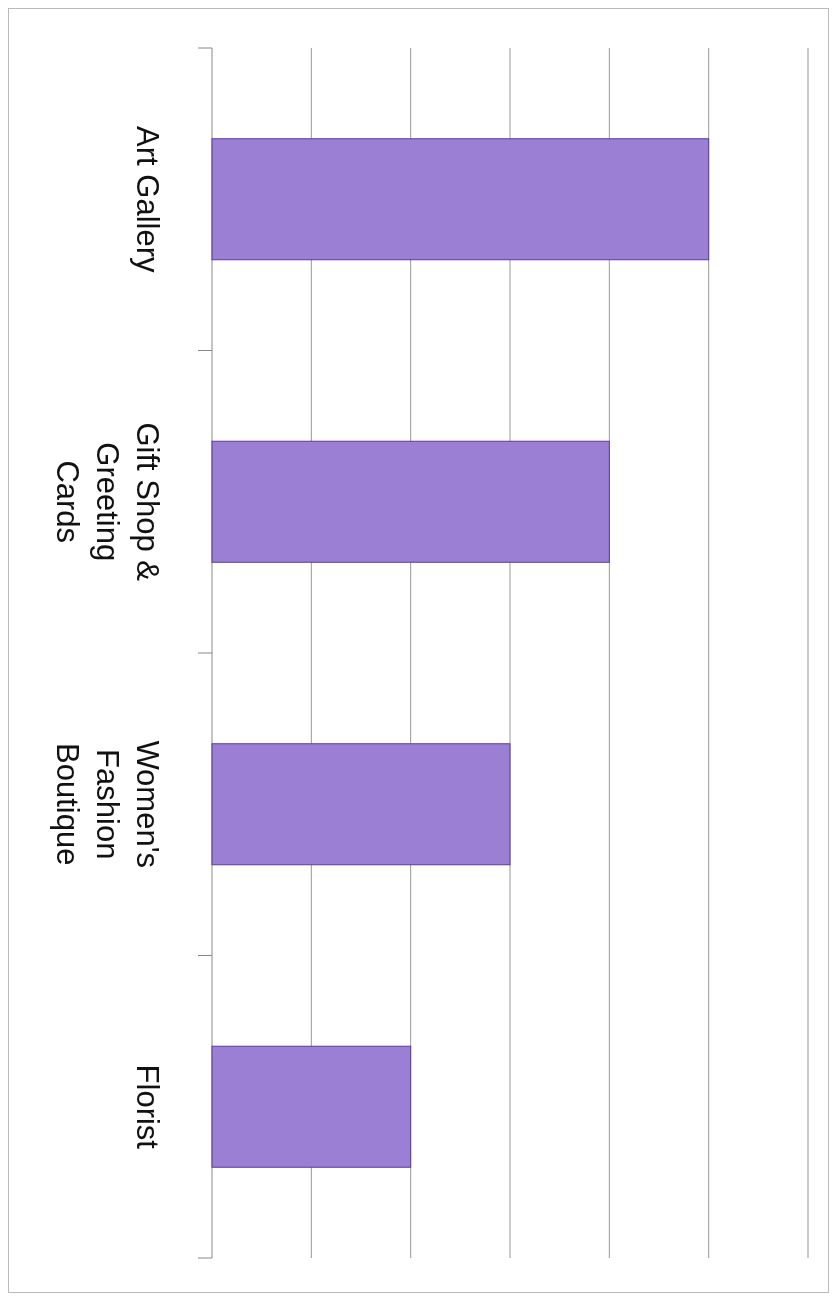  What do you see at coordinates (108, 502) in the screenshot?
I see `y-tick-label: Gift Shop & Greeting Cards` at bounding box center [108, 502].